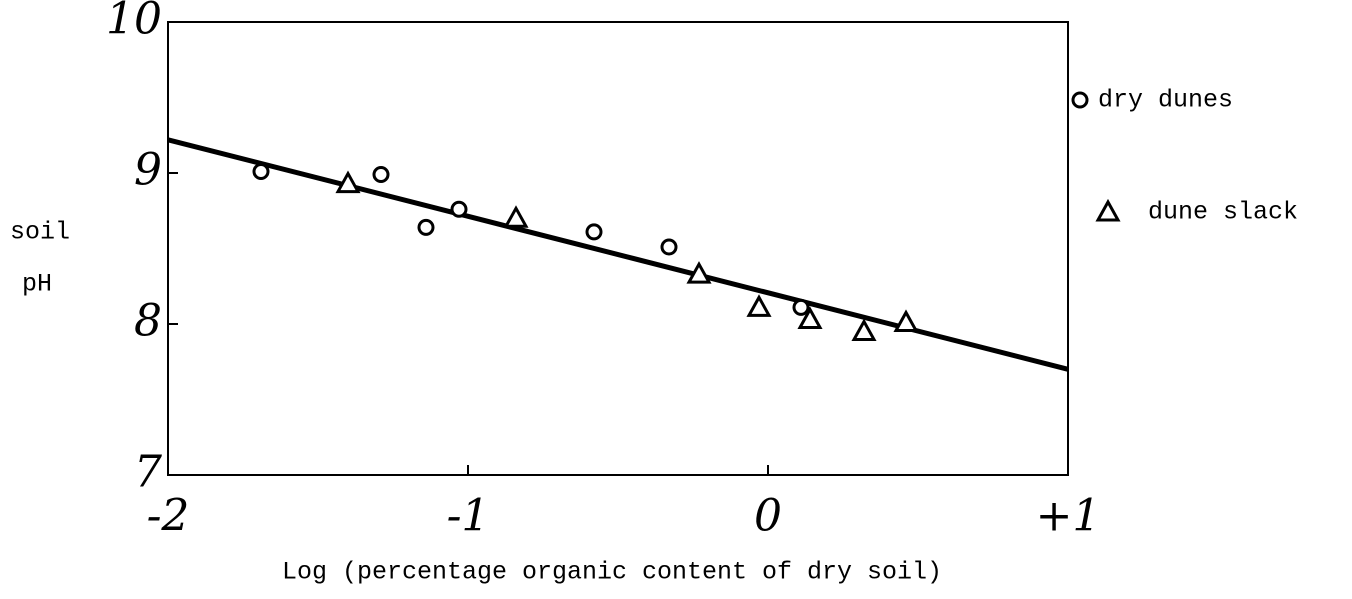  I want to click on legend-label: dune slack, so click(1223, 212).